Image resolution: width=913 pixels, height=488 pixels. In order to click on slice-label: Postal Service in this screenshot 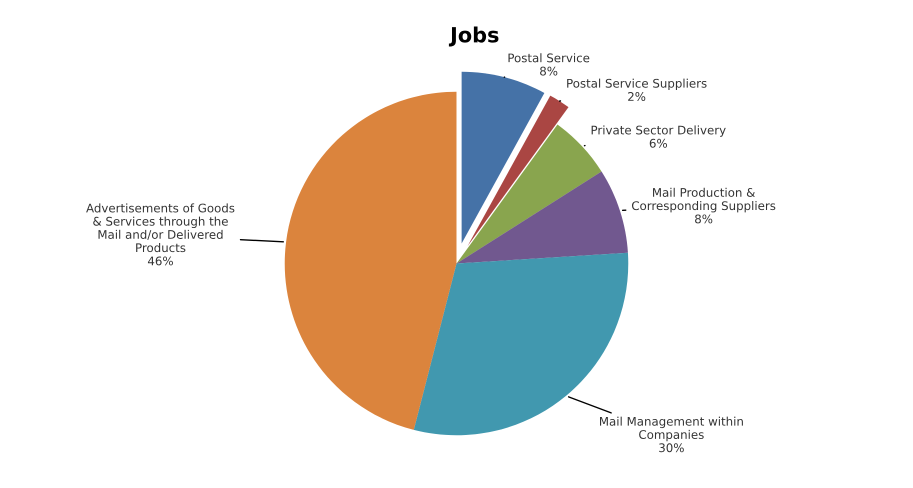, I will do `click(549, 57)`.